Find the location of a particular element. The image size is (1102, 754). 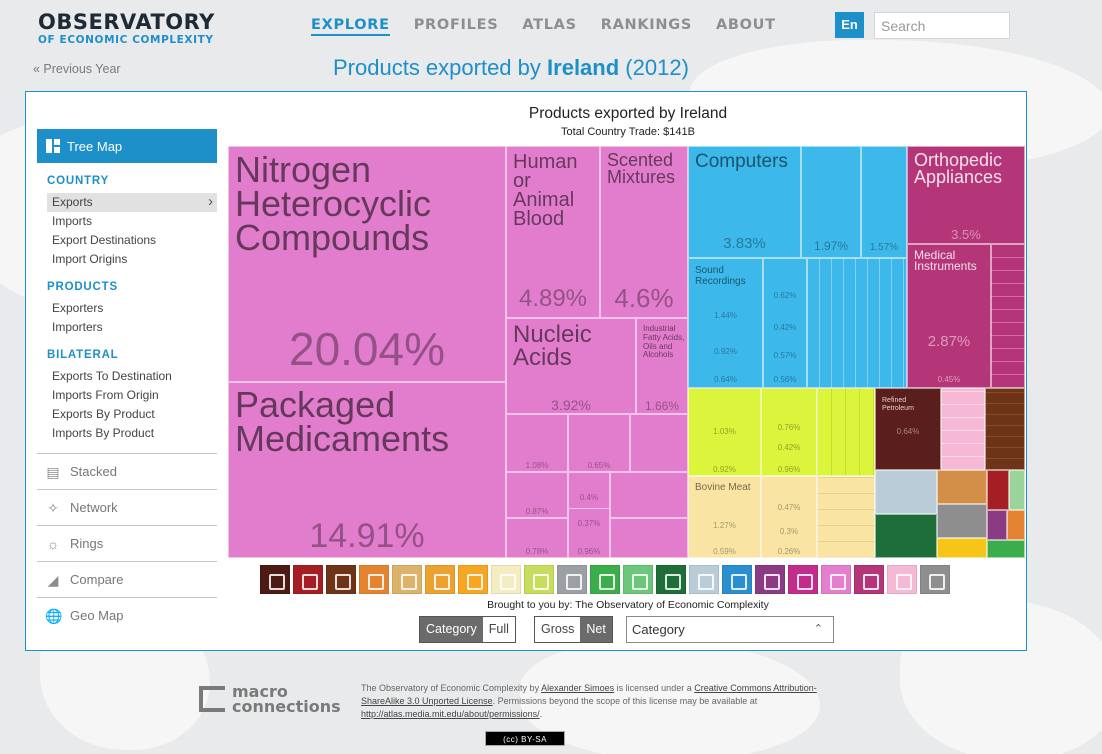

full-toggle-option: Full is located at coordinates (498, 629).